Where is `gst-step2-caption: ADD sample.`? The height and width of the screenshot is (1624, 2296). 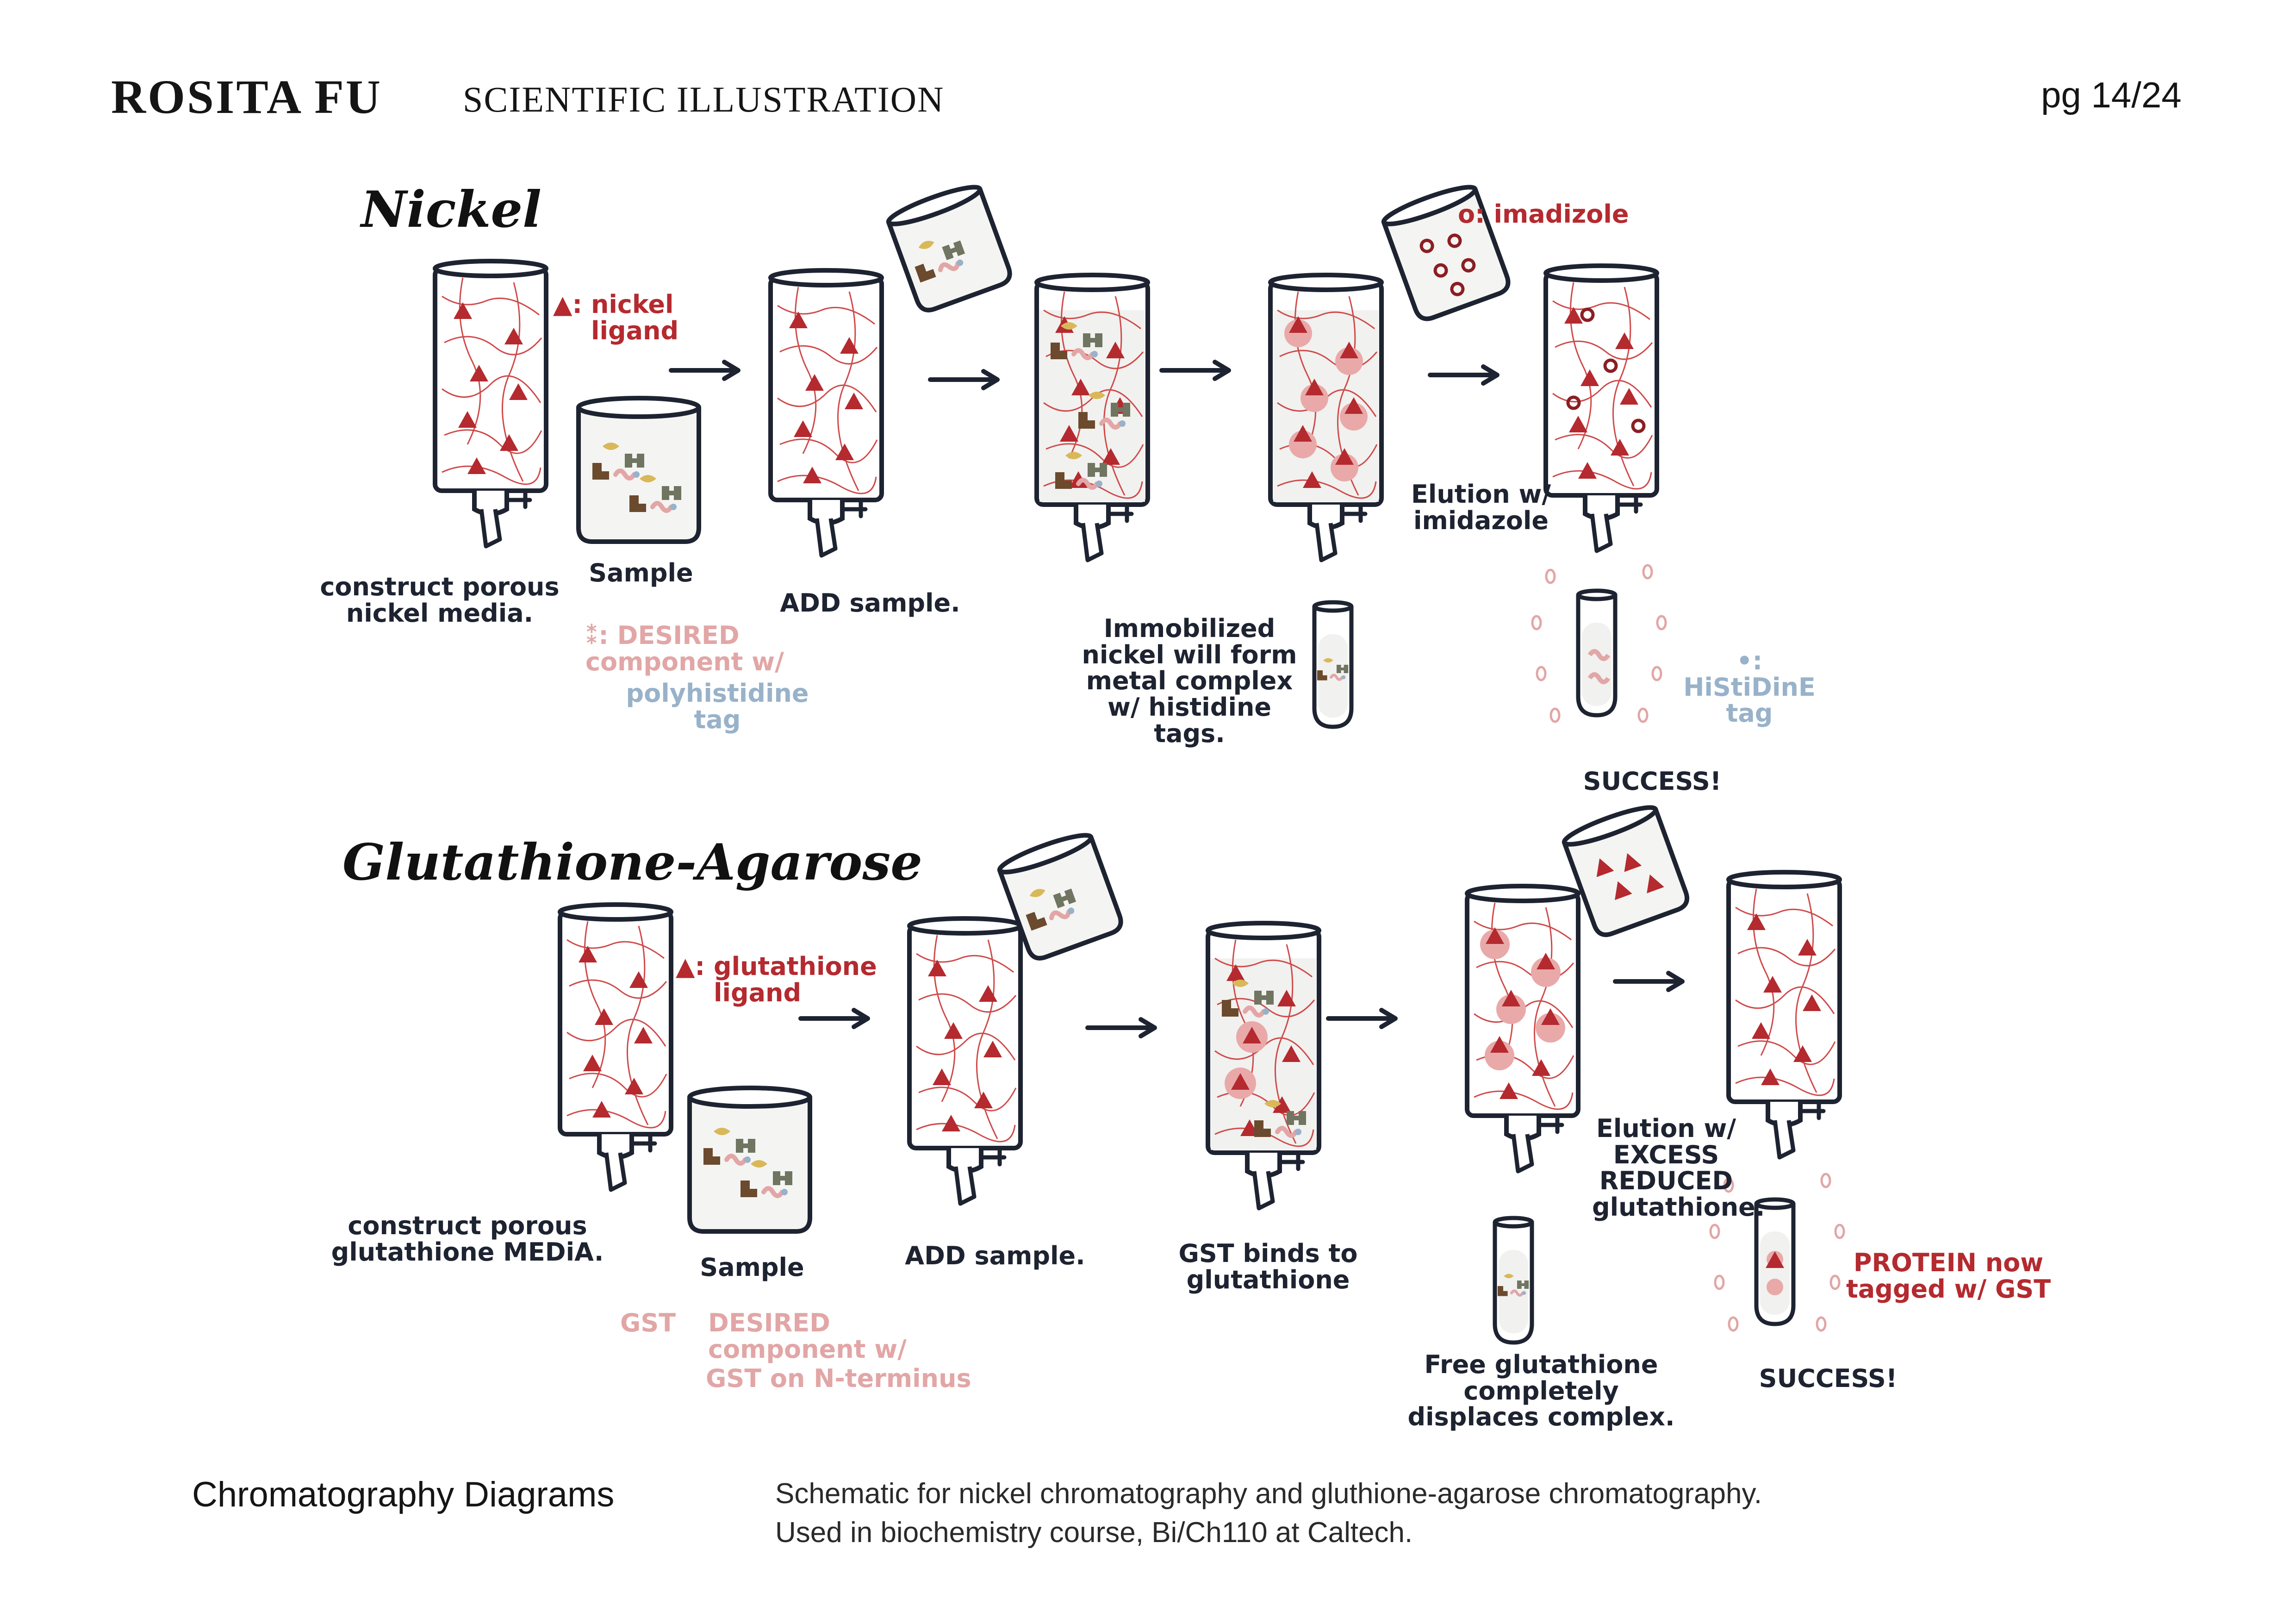 gst-step2-caption: ADD sample. is located at coordinates (995, 1255).